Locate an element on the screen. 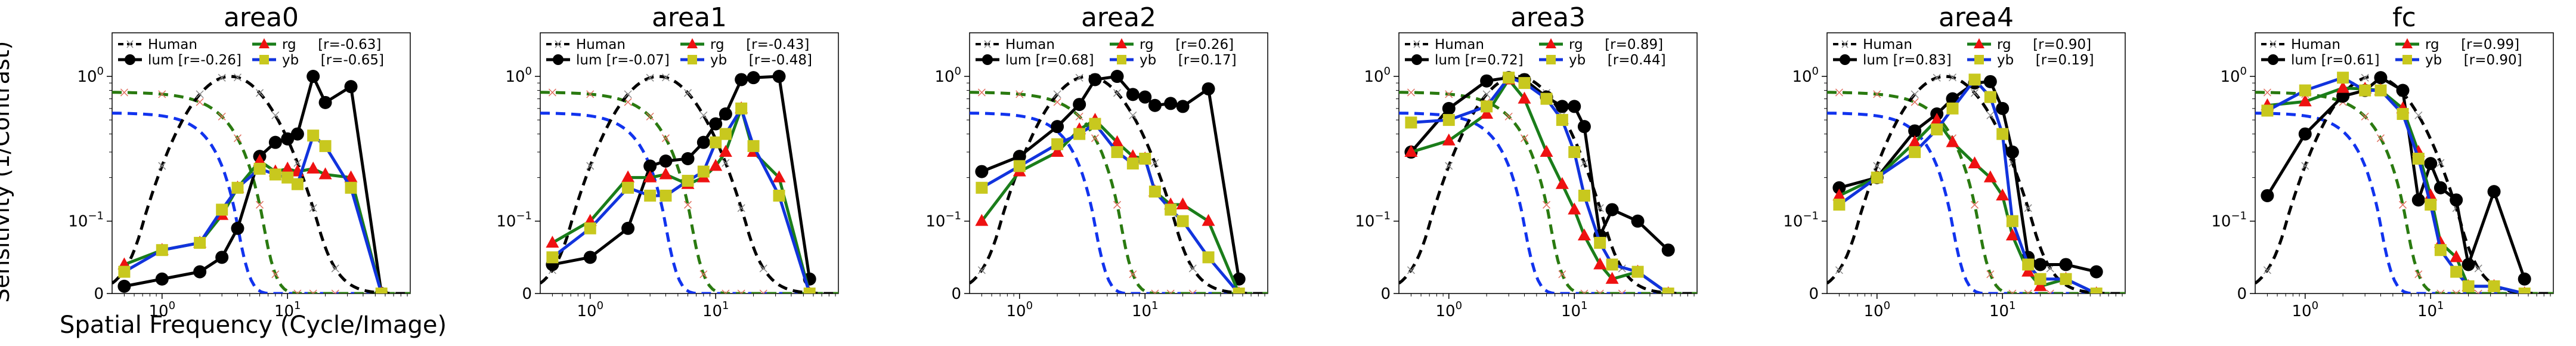 The height and width of the screenshot is (346, 2576). chart-title: area1 is located at coordinates (689, 17).